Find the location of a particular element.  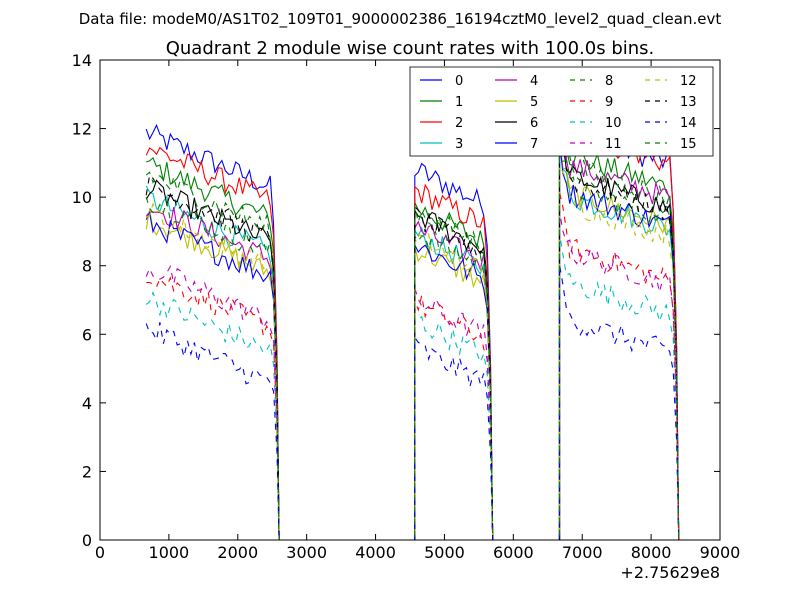

y-tick-label: 8 is located at coordinates (87, 266).